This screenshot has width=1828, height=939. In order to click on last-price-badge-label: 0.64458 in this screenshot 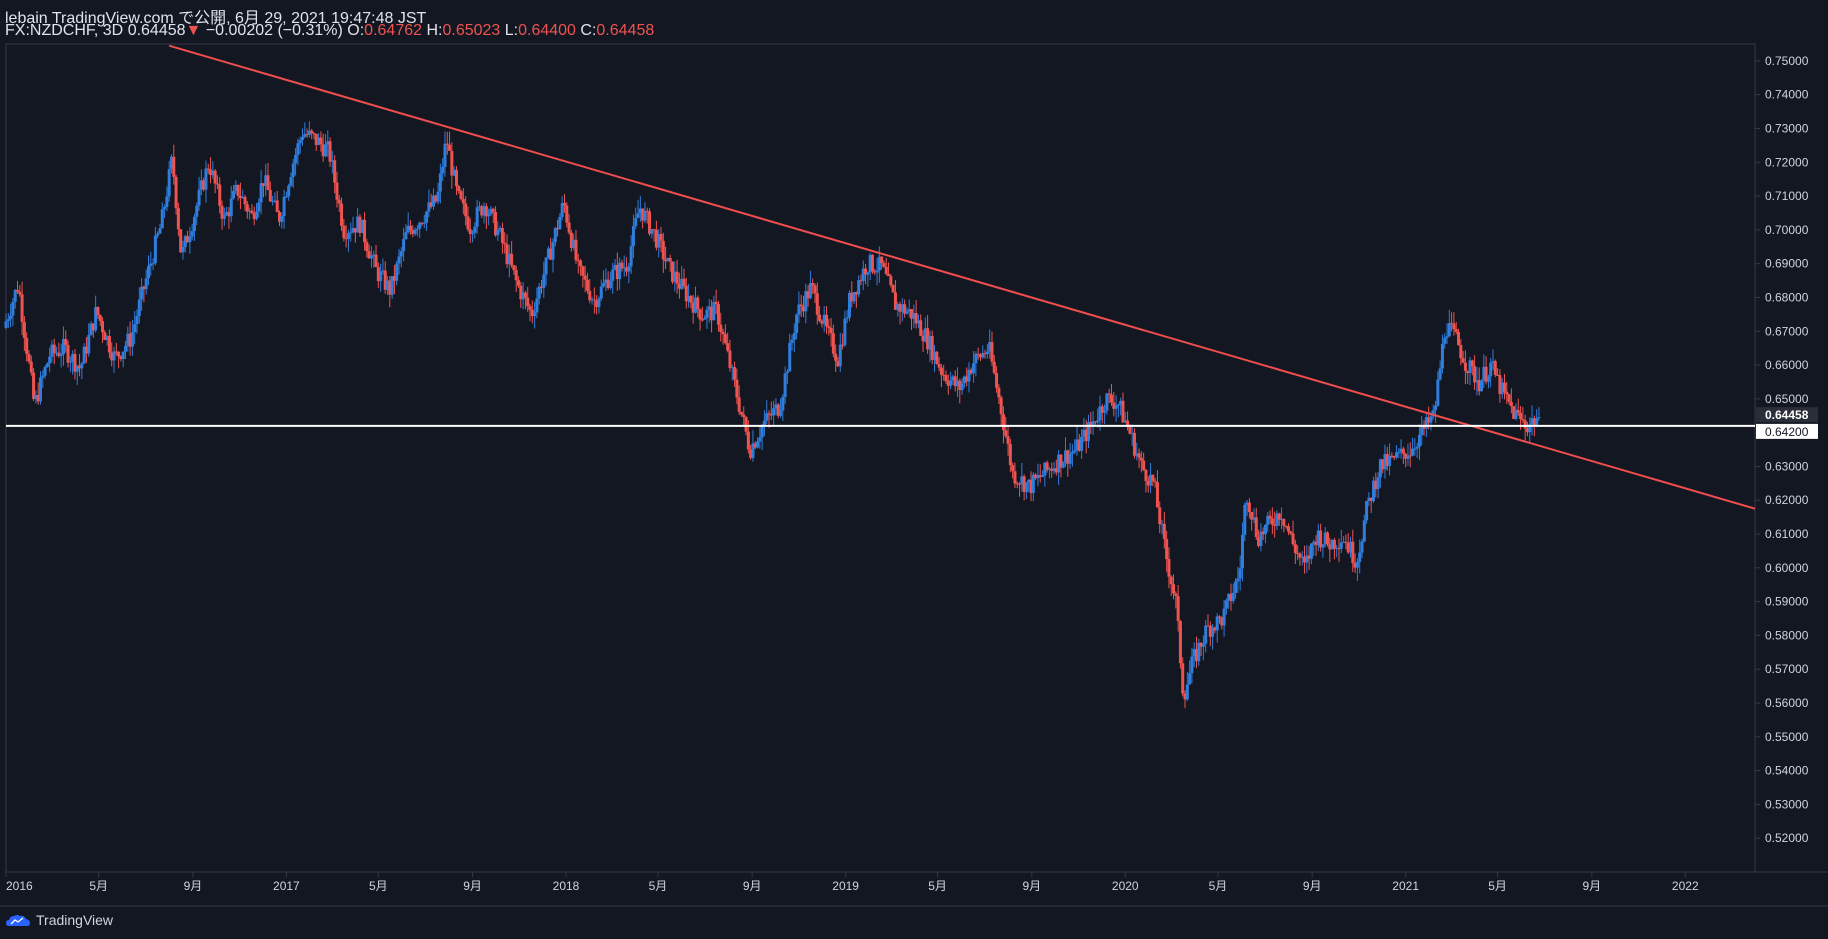, I will do `click(1787, 415)`.